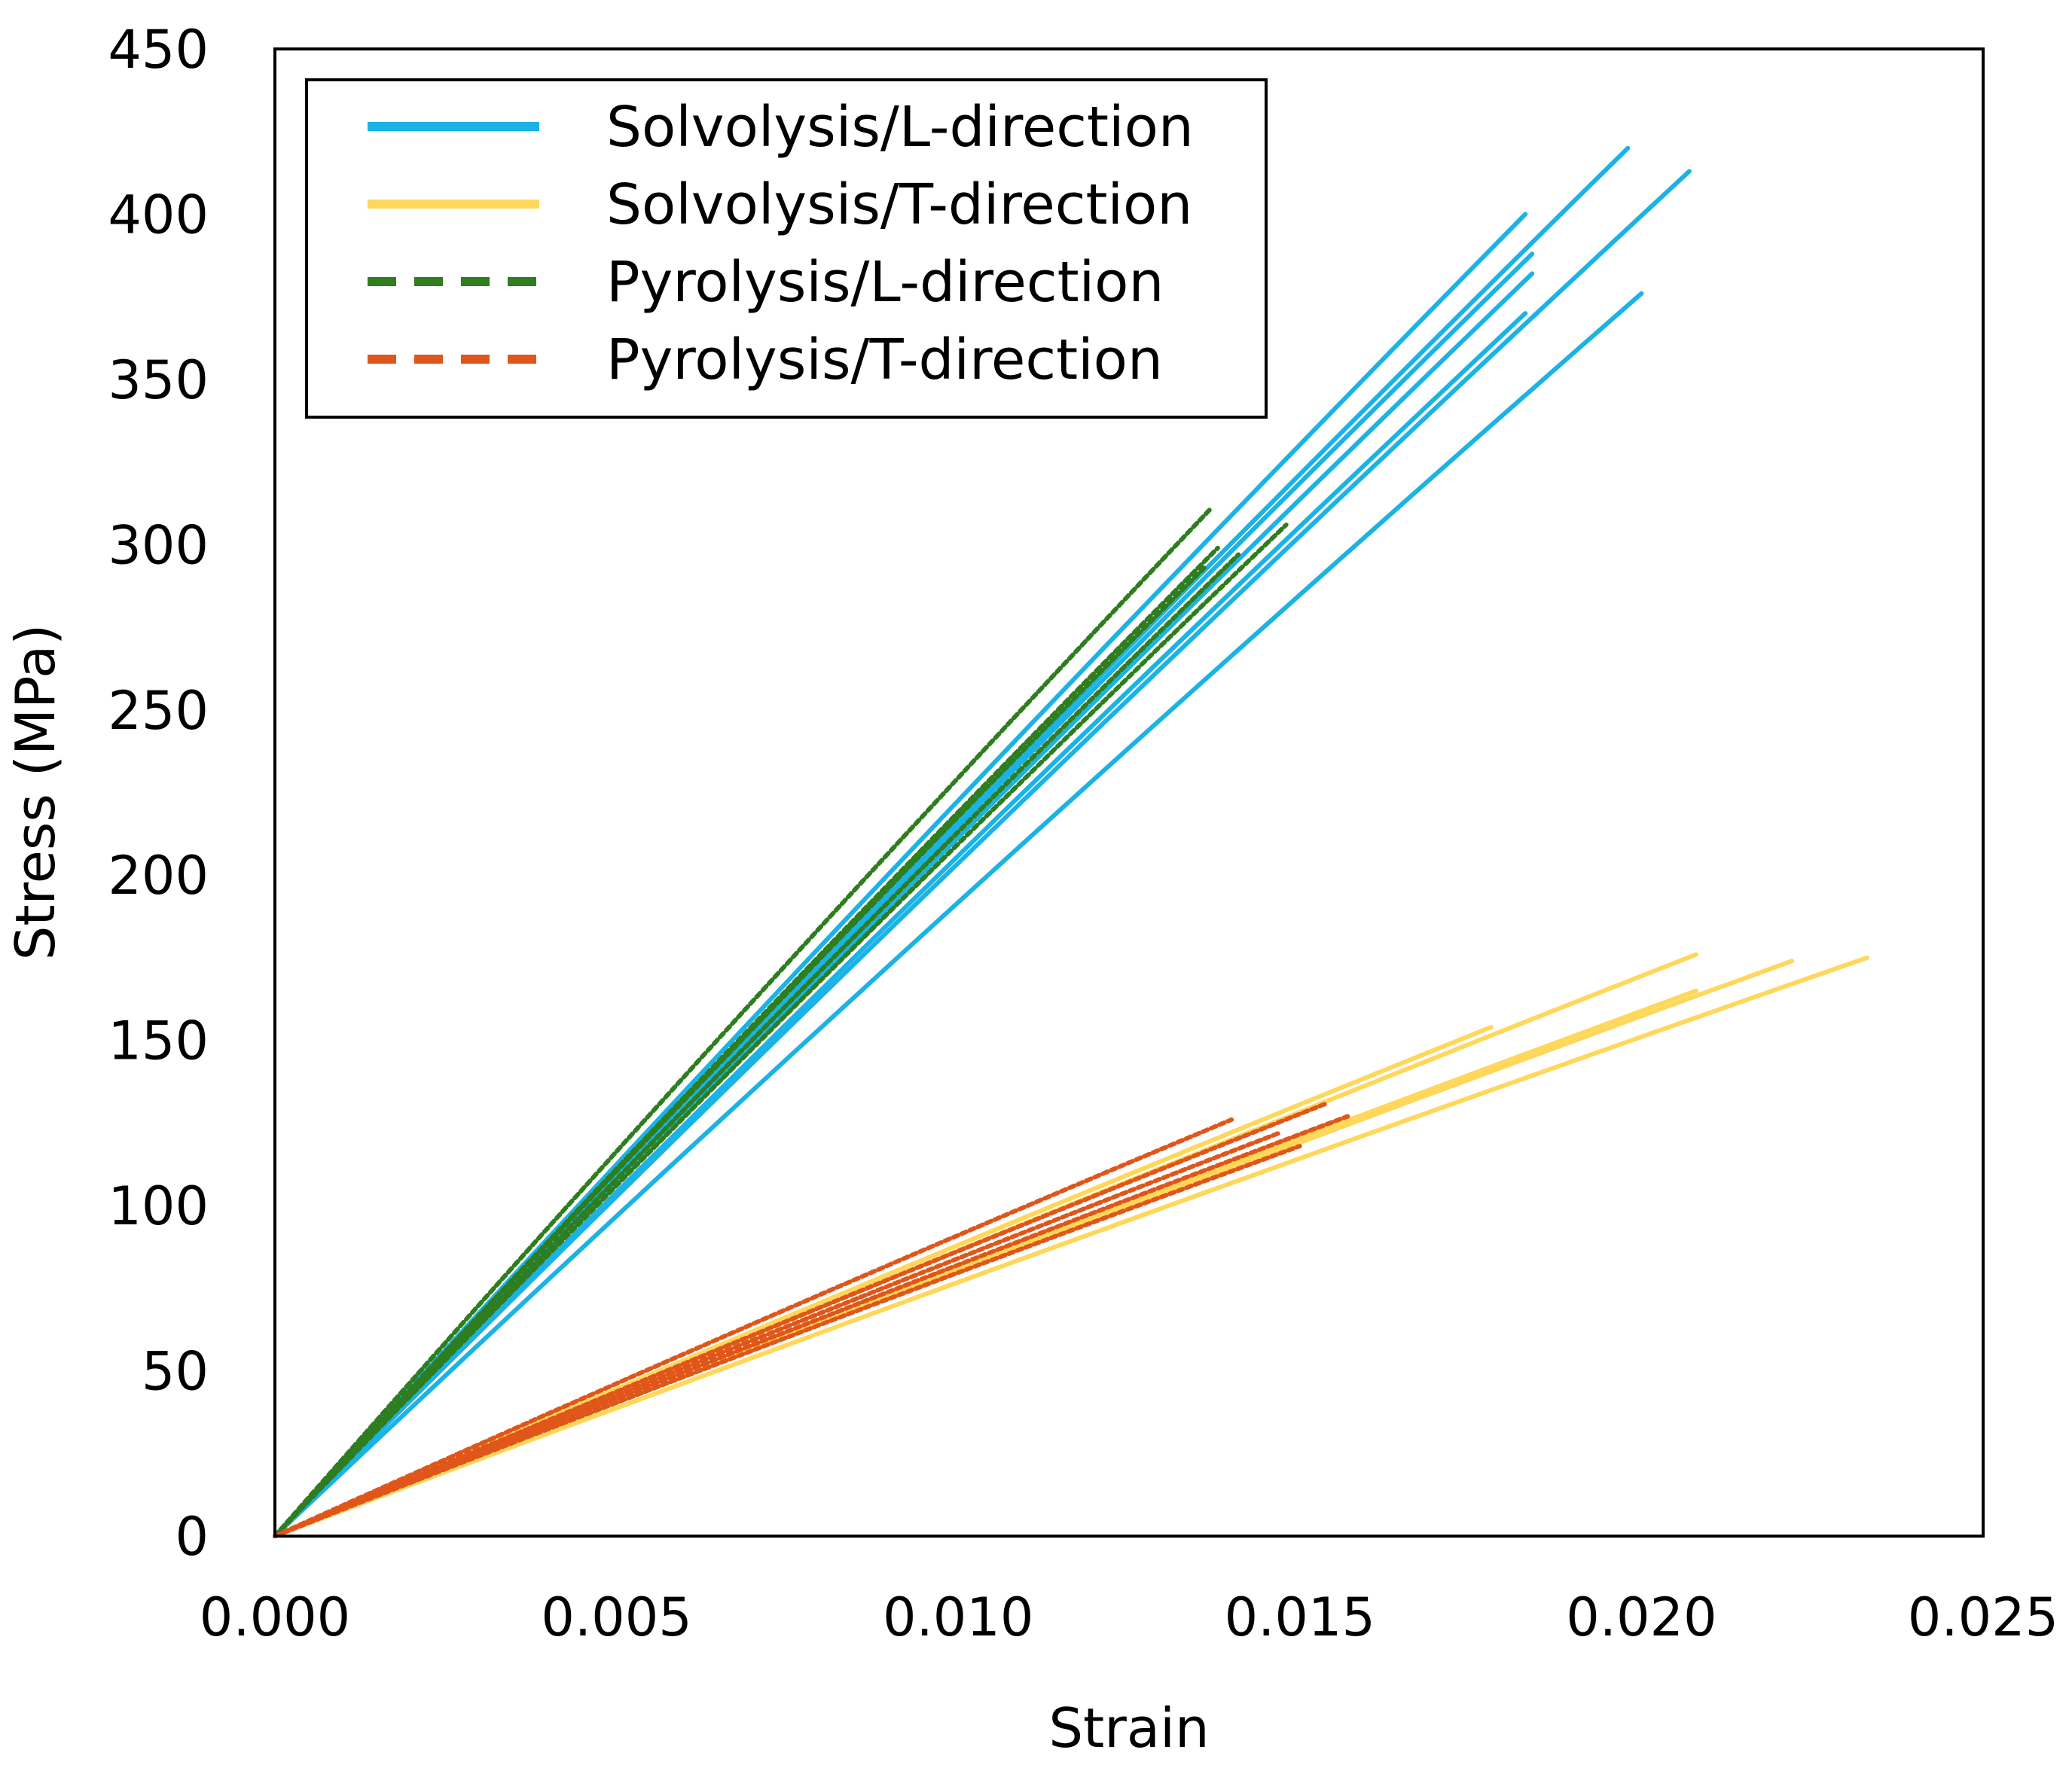 The height and width of the screenshot is (1771, 2072). Describe the element at coordinates (158, 214) in the screenshot. I see `y-tick-label: 400` at that location.